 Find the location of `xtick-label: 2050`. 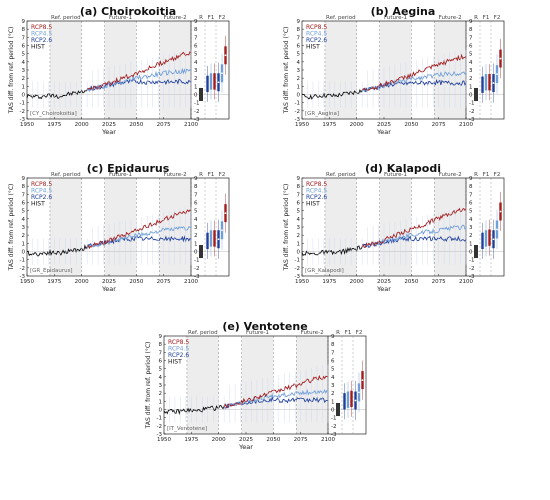

xtick-label: 2050 is located at coordinates (411, 125).